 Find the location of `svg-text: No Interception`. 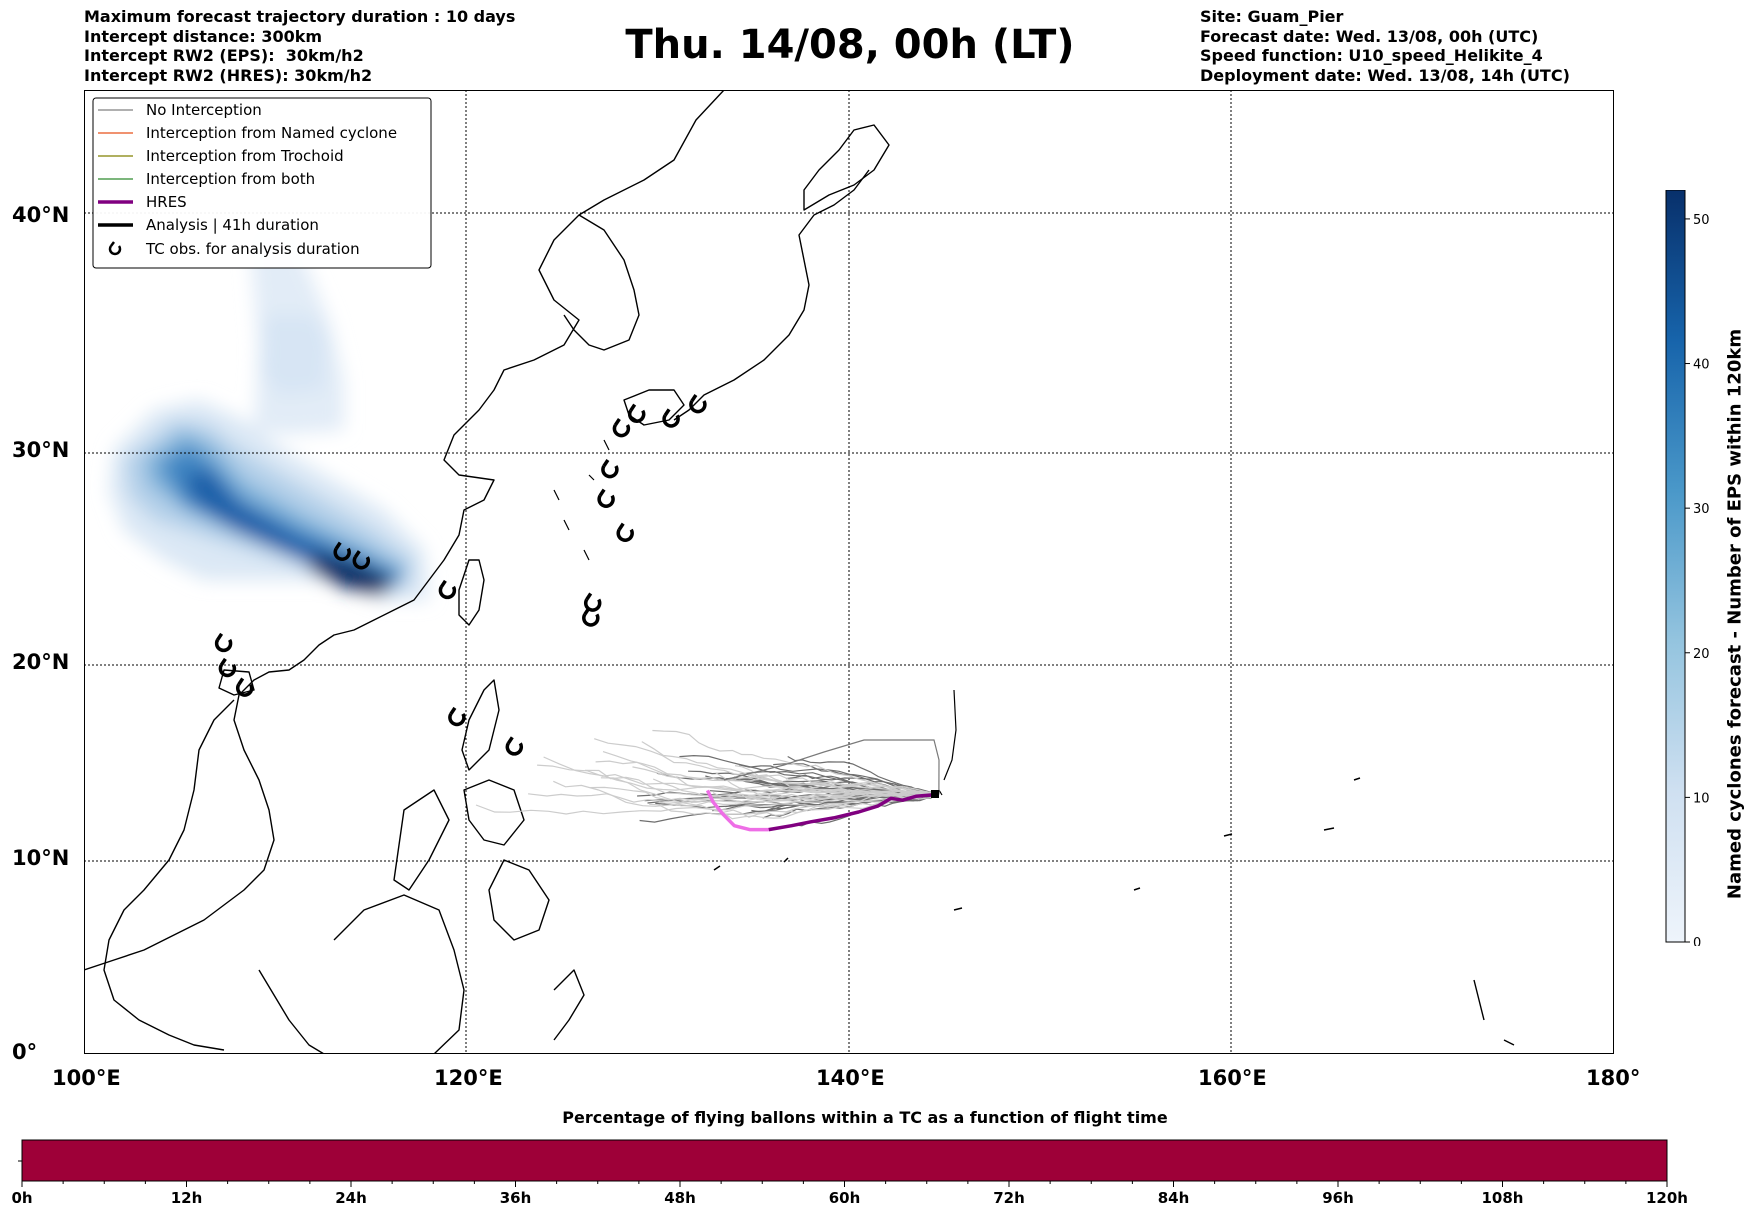

svg-text: No Interception is located at coordinates (204, 110).